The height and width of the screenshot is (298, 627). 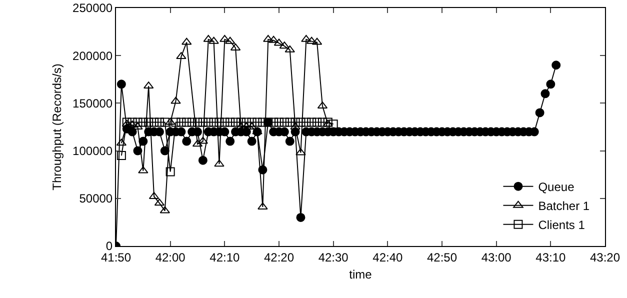 What do you see at coordinates (225, 257) in the screenshot?
I see `x-tick-label: 42:10` at bounding box center [225, 257].